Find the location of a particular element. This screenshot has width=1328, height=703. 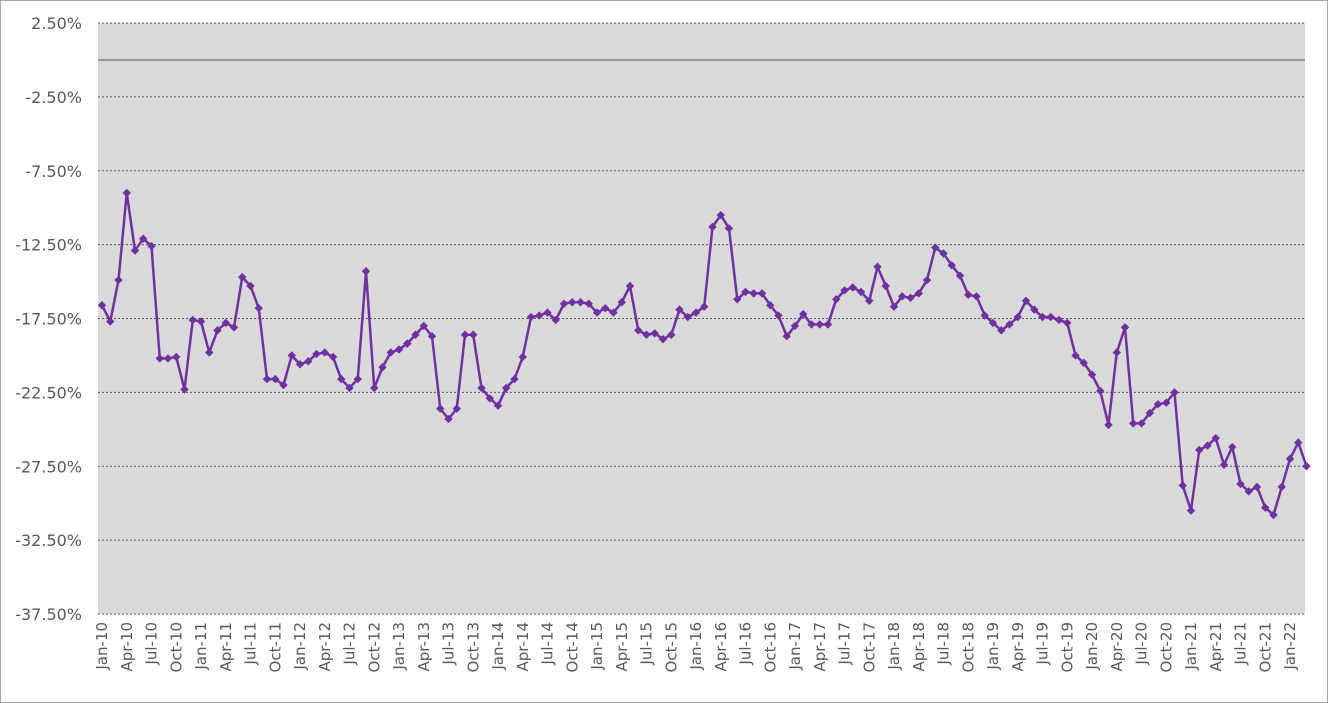

x-tick-label: Apr-11 is located at coordinates (226, 647).